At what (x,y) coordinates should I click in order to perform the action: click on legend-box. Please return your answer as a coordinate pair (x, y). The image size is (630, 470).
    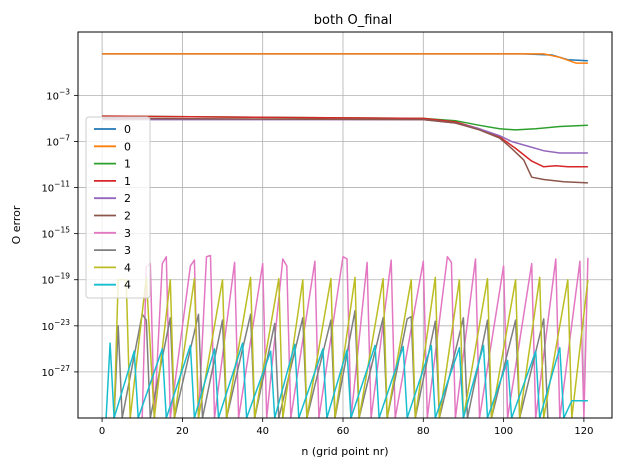
    Looking at the image, I should click on (118, 207).